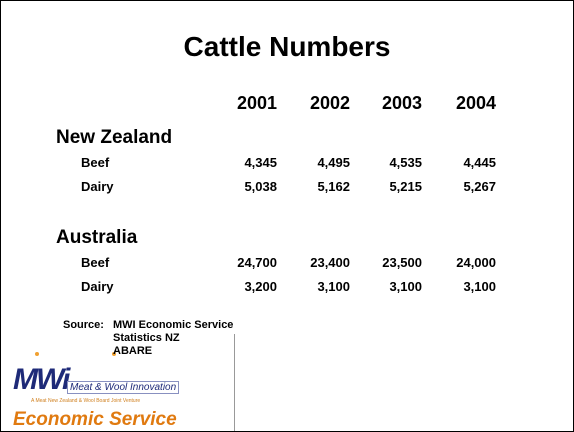 This screenshot has height=432, width=574. I want to click on logo-mark: MWi, so click(41, 379).